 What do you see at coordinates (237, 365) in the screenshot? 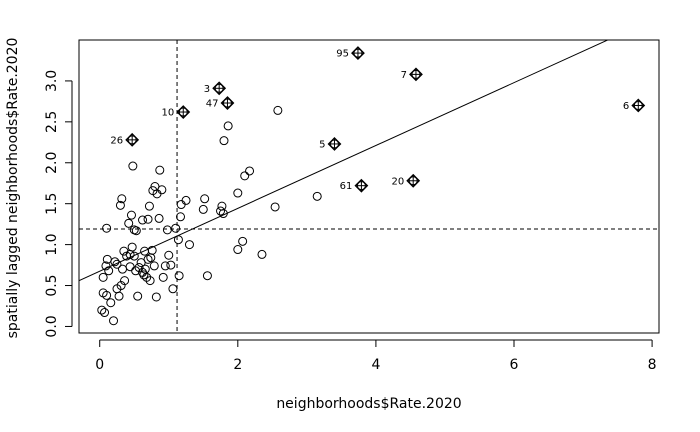
I see `x-tick-label: 2` at bounding box center [237, 365].